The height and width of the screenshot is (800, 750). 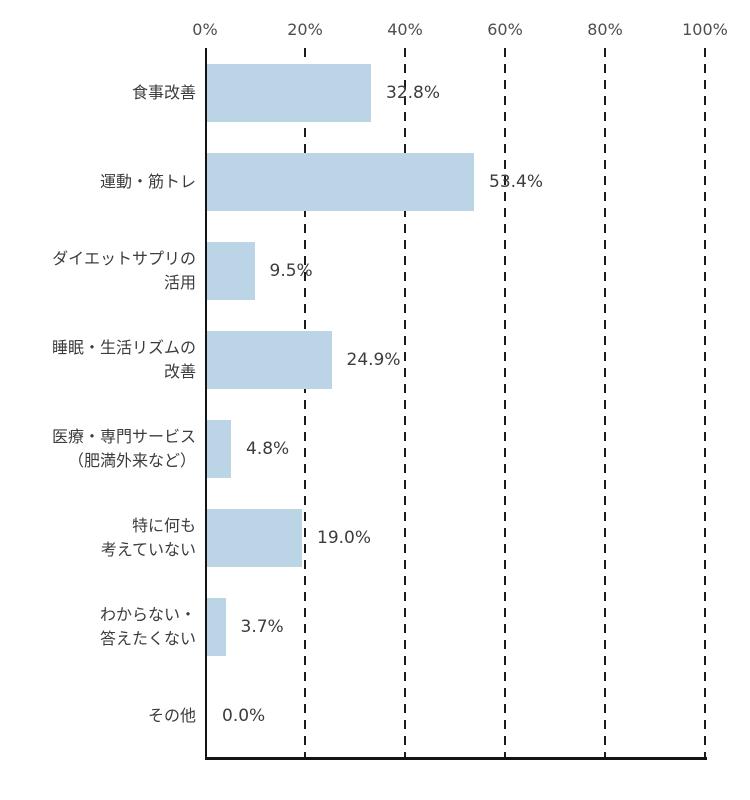 What do you see at coordinates (505, 29) in the screenshot?
I see `x-tick-label: 60%` at bounding box center [505, 29].